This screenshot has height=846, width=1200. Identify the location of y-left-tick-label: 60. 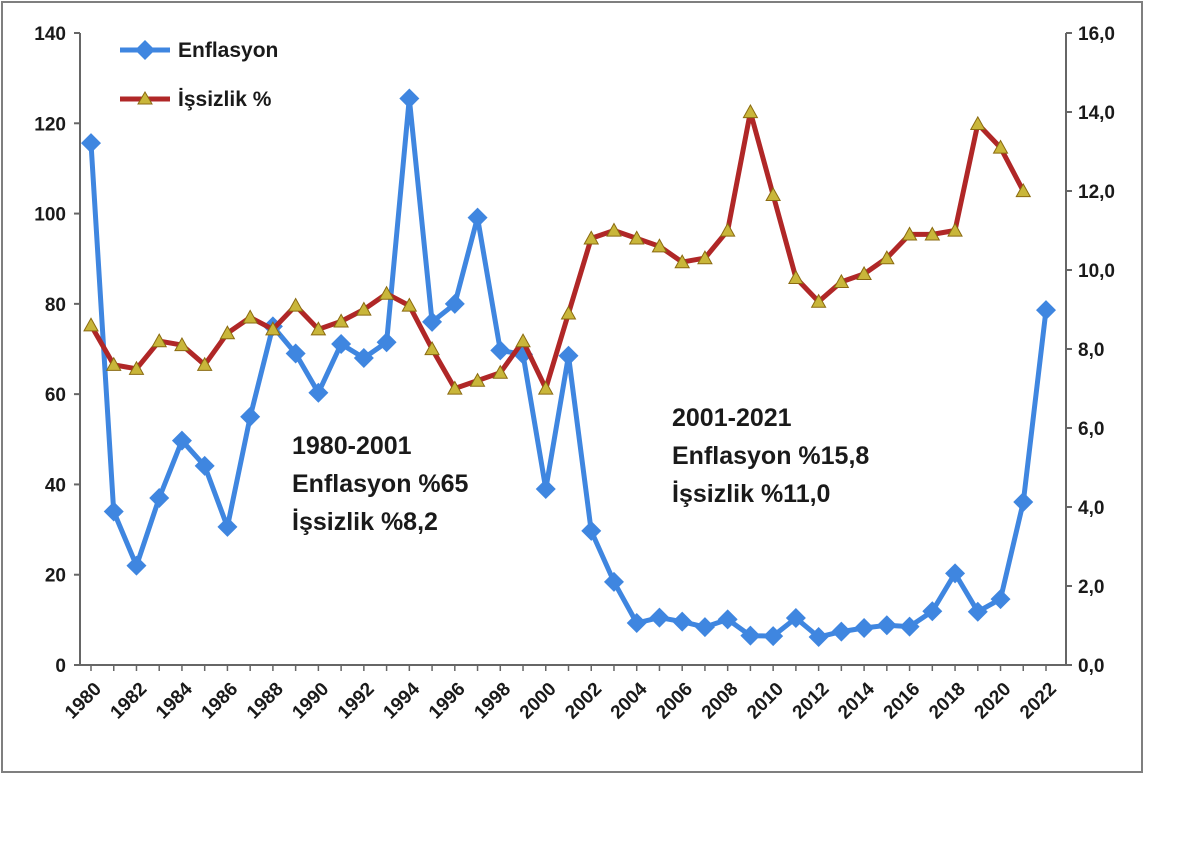
(55, 395).